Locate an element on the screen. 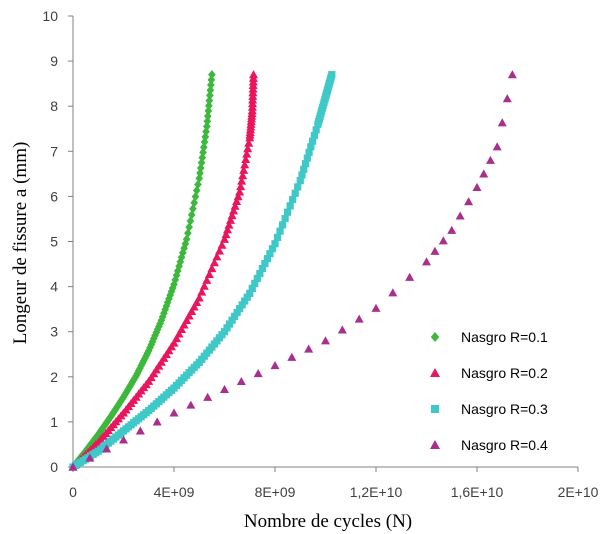 The width and height of the screenshot is (610, 534). legend-label: Nasgro R=0.2 is located at coordinates (504, 373).